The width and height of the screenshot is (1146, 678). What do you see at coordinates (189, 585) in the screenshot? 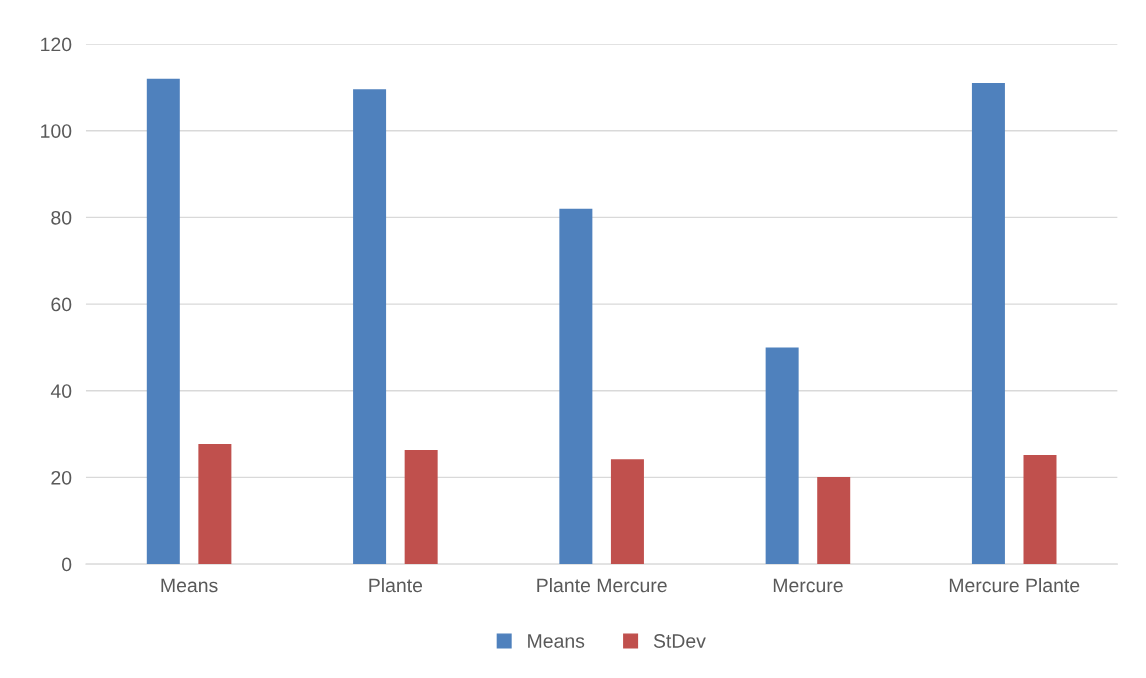
I see `x-tick-label: Means` at bounding box center [189, 585].